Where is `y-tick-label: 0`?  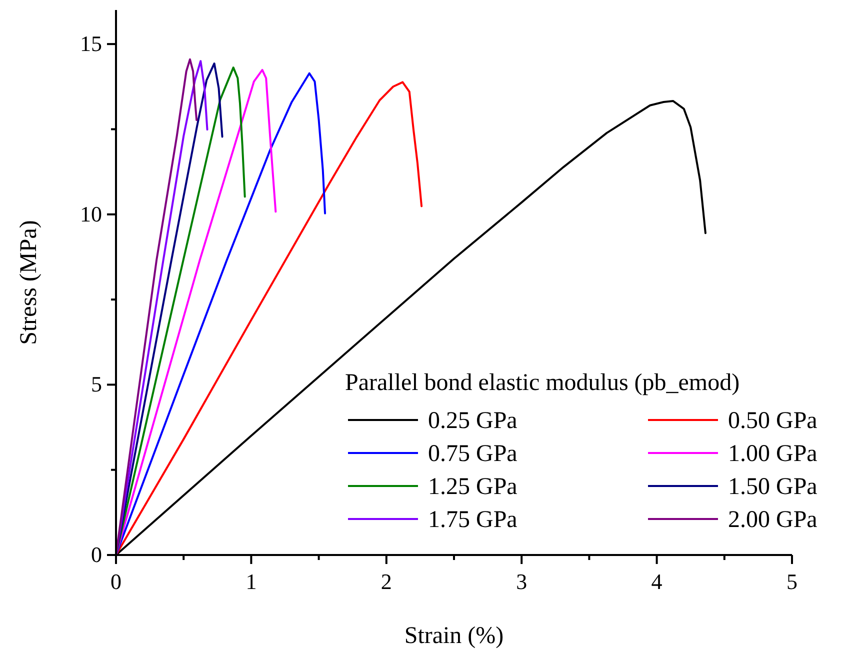 y-tick-label: 0 is located at coordinates (96, 554).